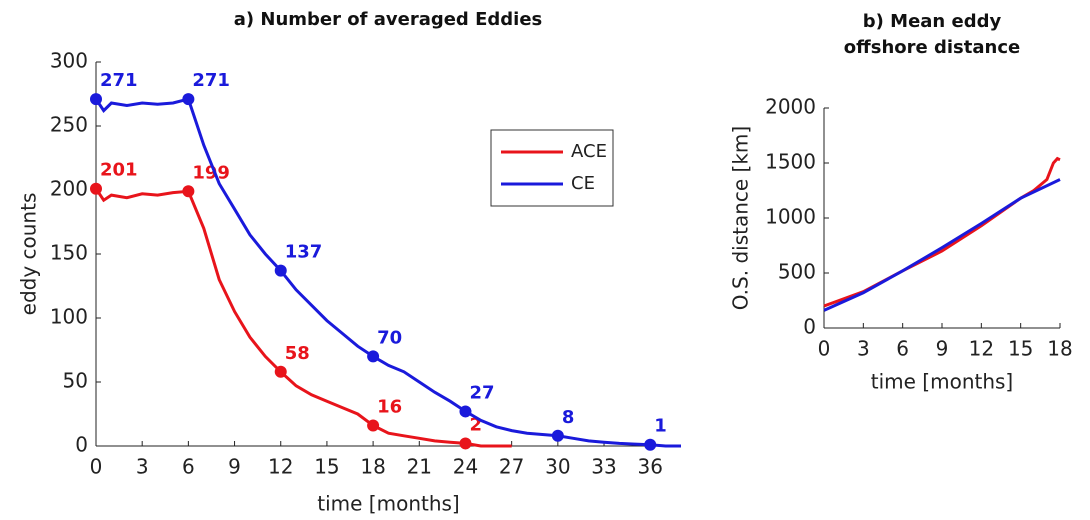 The height and width of the screenshot is (520, 1090). Describe the element at coordinates (790, 162) in the screenshot. I see `y-tick-label: 1500` at that location.